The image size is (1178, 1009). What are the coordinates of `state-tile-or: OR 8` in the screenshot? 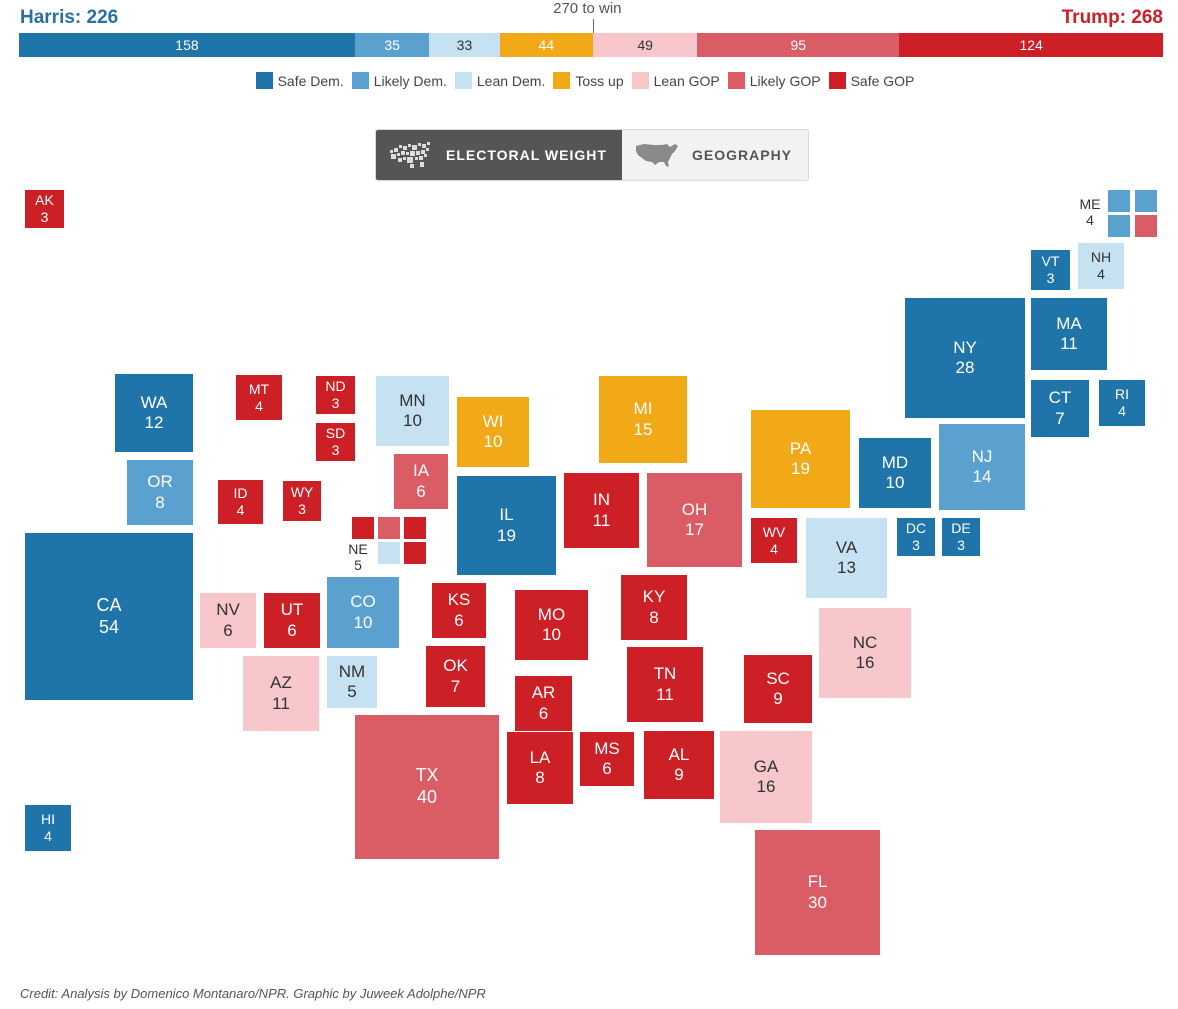 It's located at (160, 492).